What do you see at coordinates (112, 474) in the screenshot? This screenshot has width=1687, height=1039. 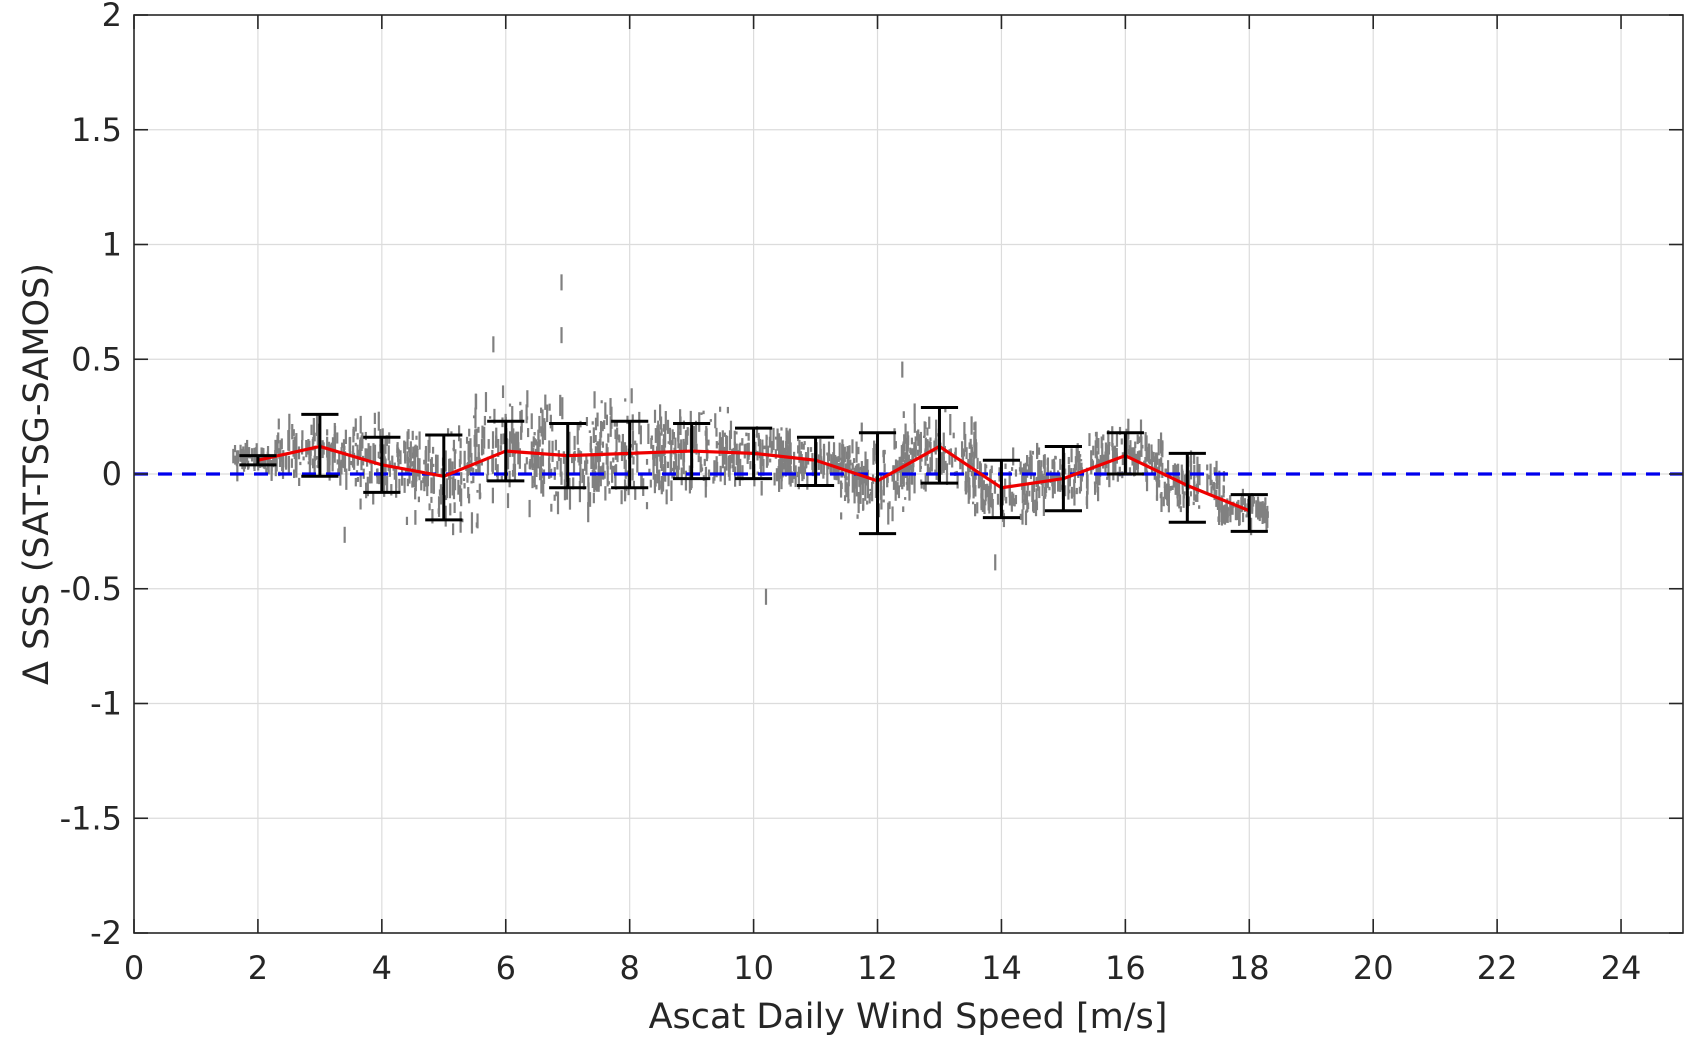 I see `y-tick-label: 0` at bounding box center [112, 474].